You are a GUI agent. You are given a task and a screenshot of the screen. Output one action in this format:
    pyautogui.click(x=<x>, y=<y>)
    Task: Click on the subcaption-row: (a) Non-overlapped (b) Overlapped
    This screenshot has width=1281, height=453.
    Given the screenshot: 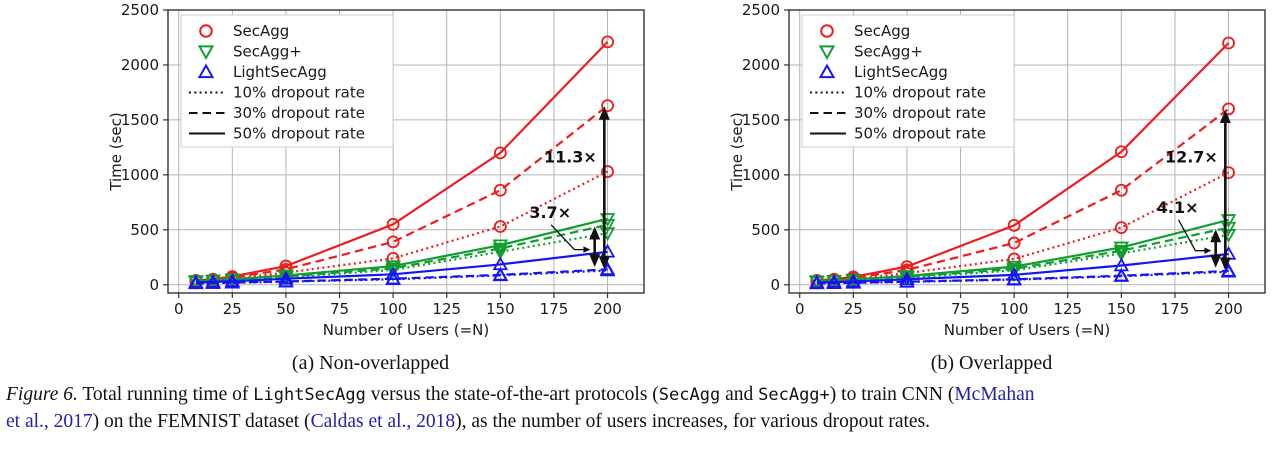 What is the action you would take?
    pyautogui.click(x=640, y=363)
    